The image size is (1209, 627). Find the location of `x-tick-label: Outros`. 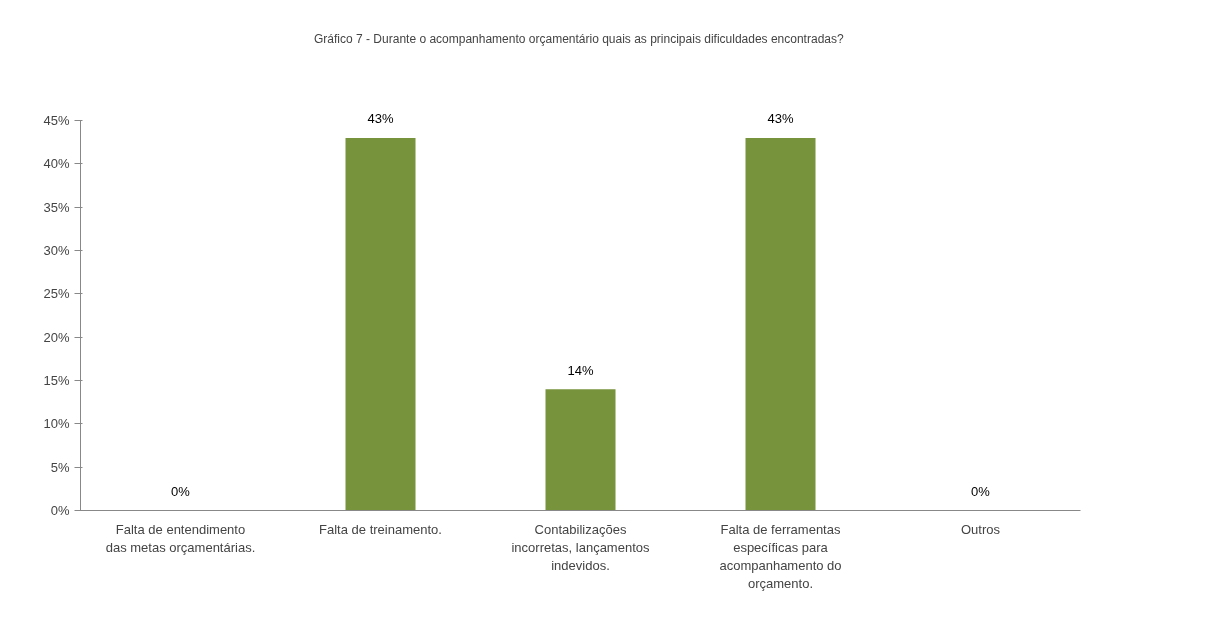

x-tick-label: Outros is located at coordinates (980, 529).